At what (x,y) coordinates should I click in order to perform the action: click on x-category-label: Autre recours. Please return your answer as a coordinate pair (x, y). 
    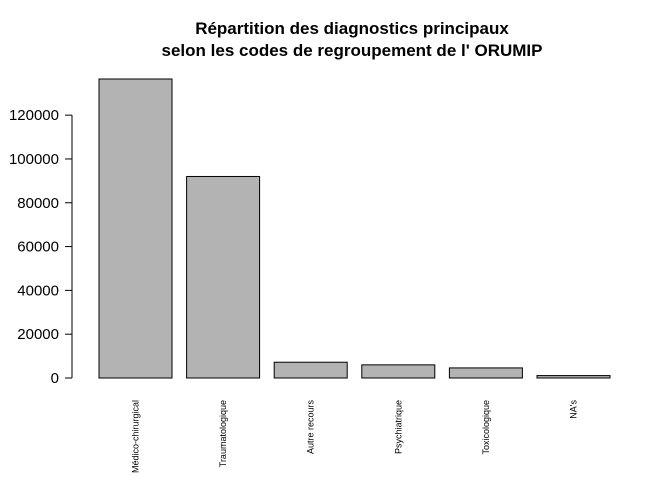
    Looking at the image, I should click on (311, 427).